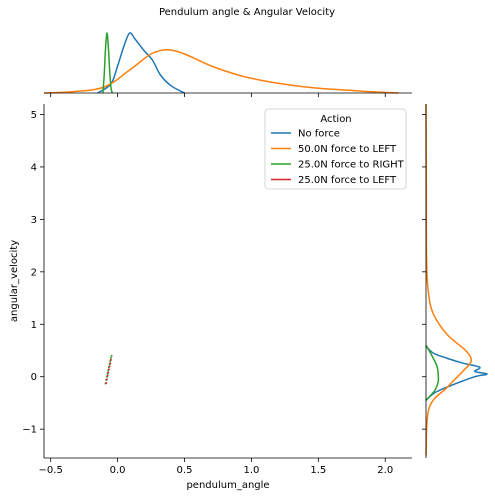  I want to click on x-tick-label: 2.0, so click(385, 470).